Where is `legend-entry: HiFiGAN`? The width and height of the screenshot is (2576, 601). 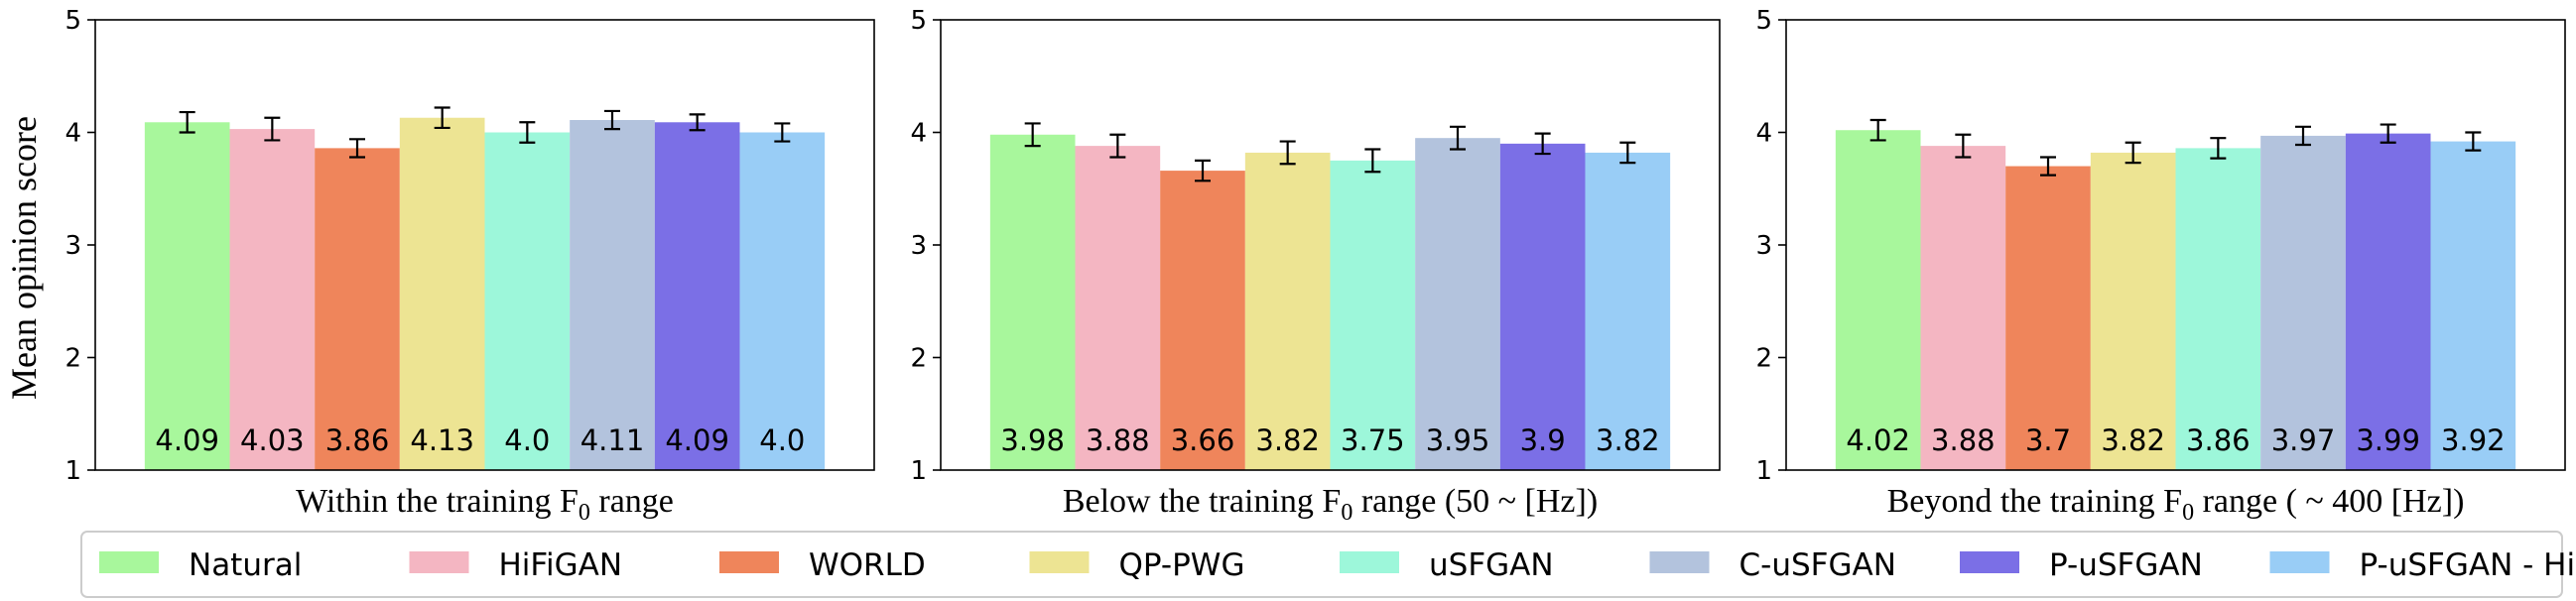
legend-entry: HiFiGAN is located at coordinates (516, 565).